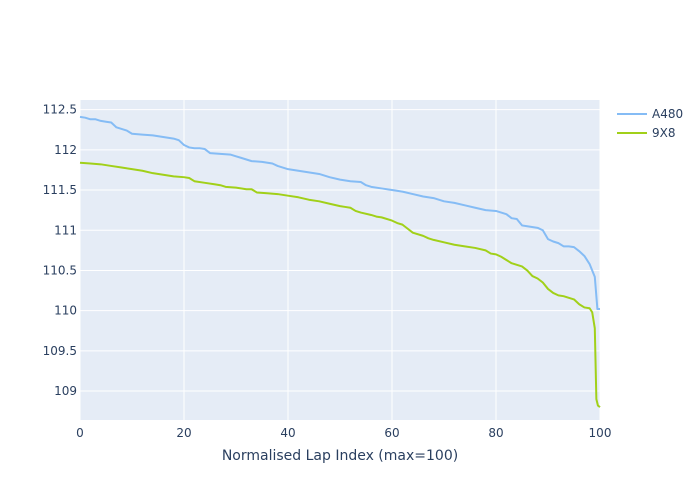  I want to click on y-tick-label: 111.5, so click(60, 190).